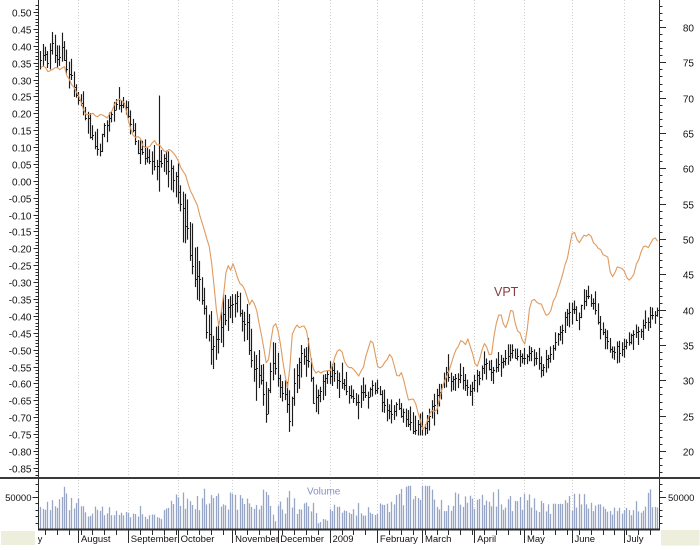 The width and height of the screenshot is (700, 550). I want to click on volume-bars-layer, so click(349, 507).